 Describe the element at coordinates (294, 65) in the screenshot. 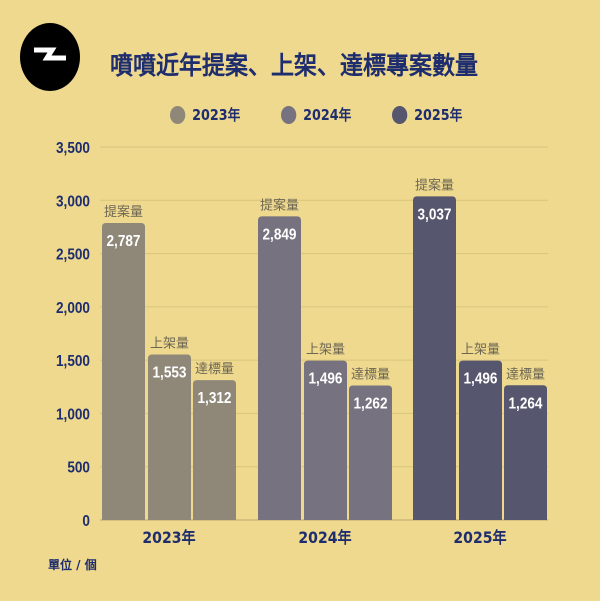

I see `chart-title: 噴噴近年提案、上架、達標專案數量` at that location.